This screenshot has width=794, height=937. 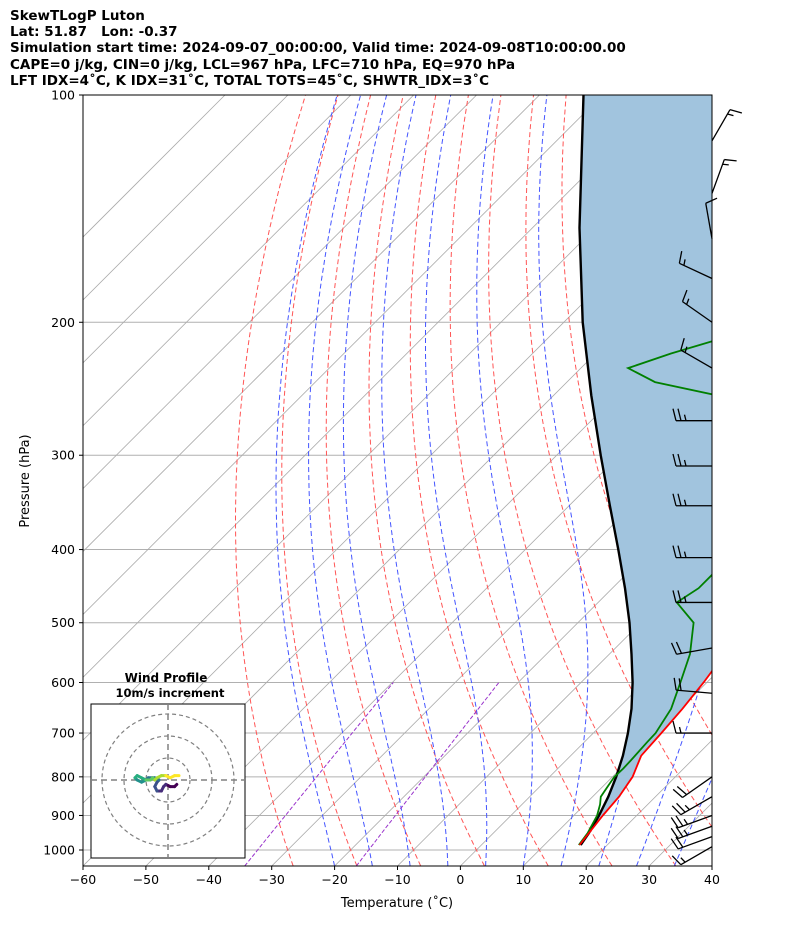 I want to click on y-tick-label: 100, so click(x=63, y=95).